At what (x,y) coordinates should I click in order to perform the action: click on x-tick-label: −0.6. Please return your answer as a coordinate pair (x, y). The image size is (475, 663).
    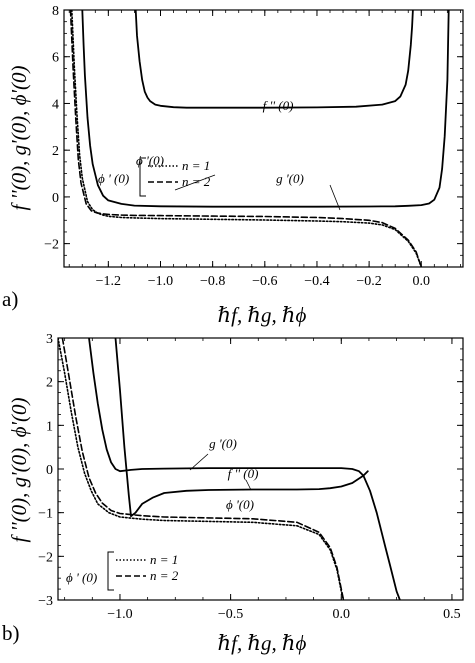
    Looking at the image, I should click on (264, 281).